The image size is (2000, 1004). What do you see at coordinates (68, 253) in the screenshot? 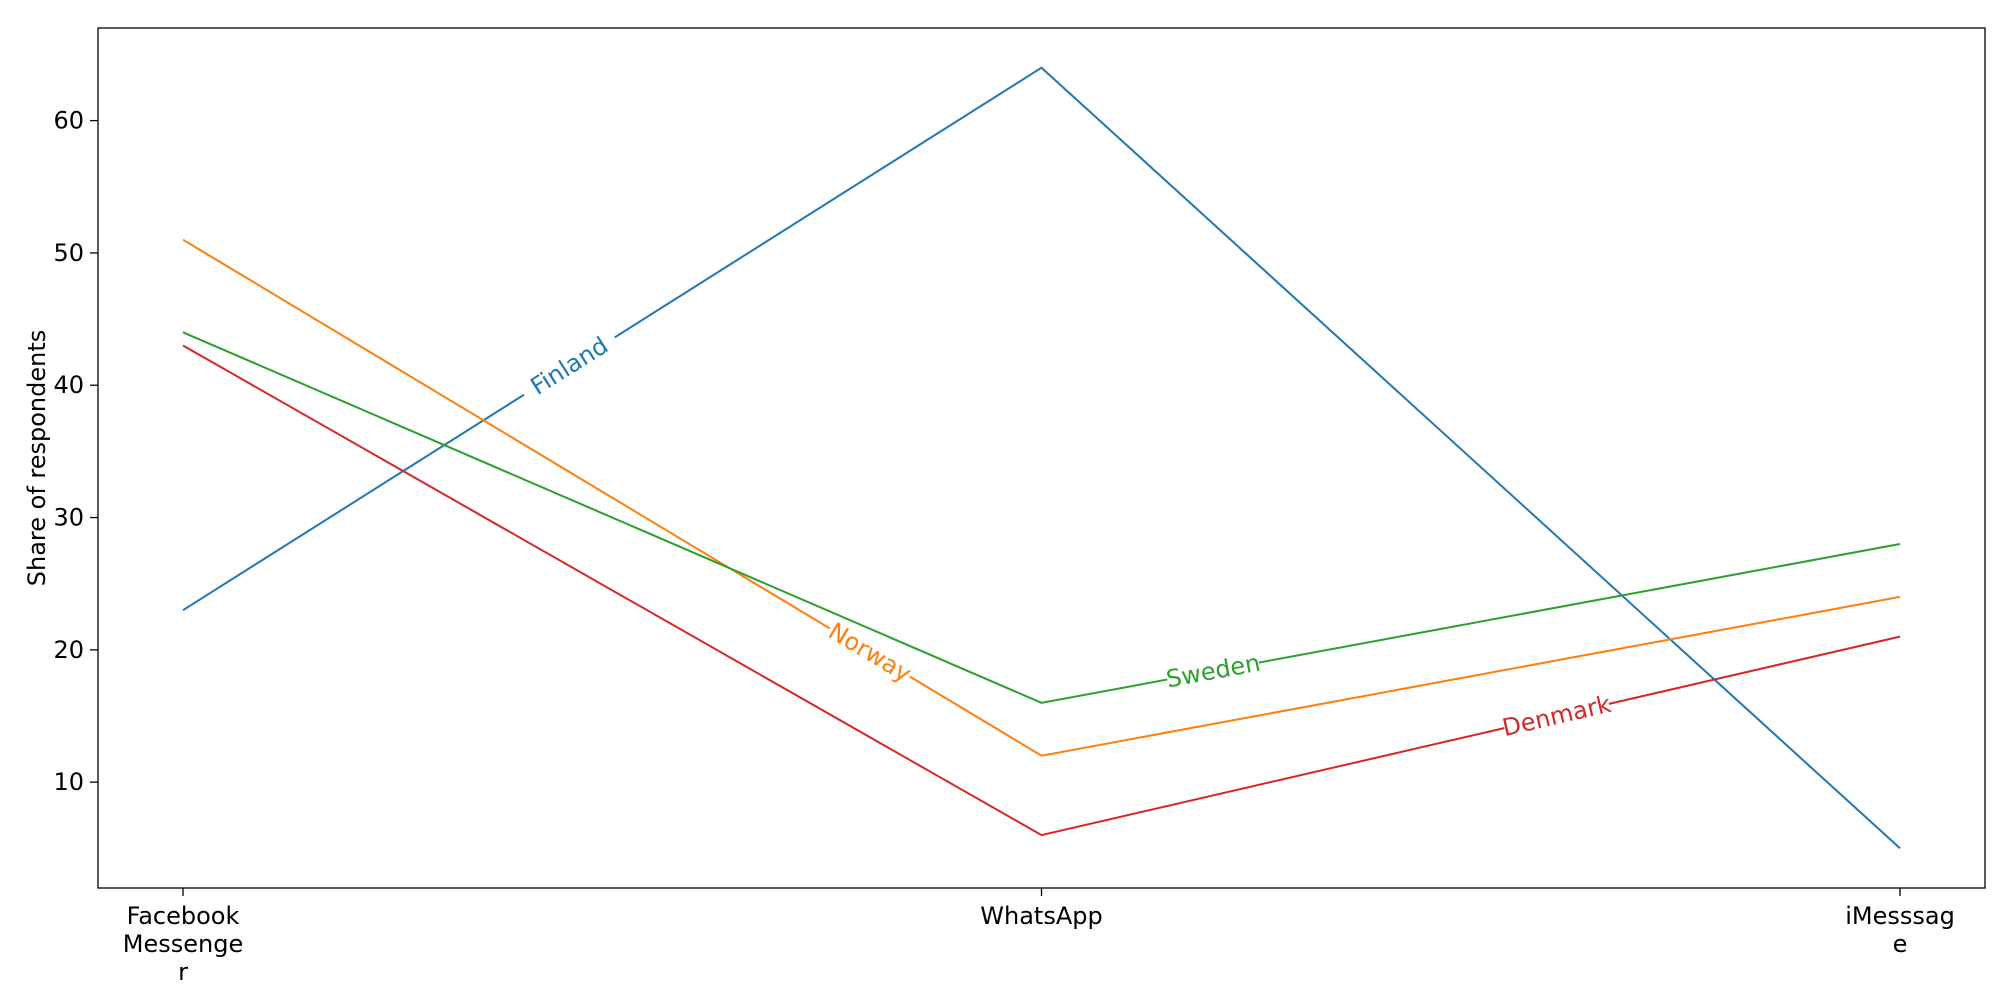
I see `y-tick-label: 50` at bounding box center [68, 253].